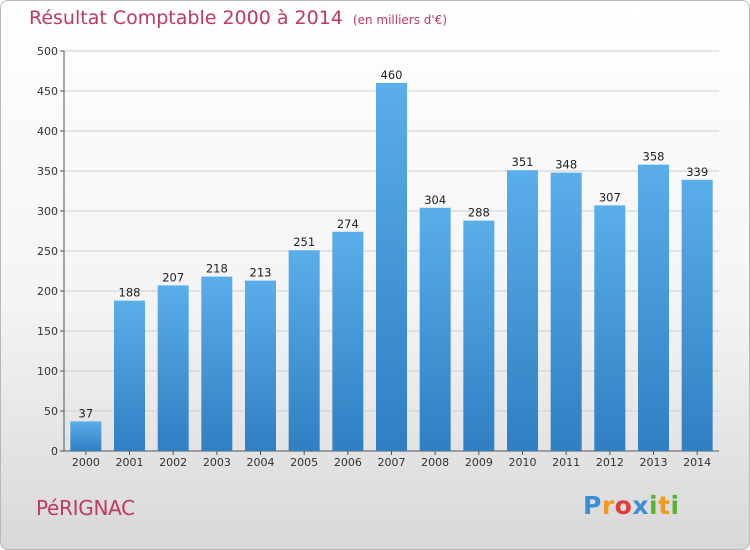  I want to click on logo-letter: P, so click(592, 505).